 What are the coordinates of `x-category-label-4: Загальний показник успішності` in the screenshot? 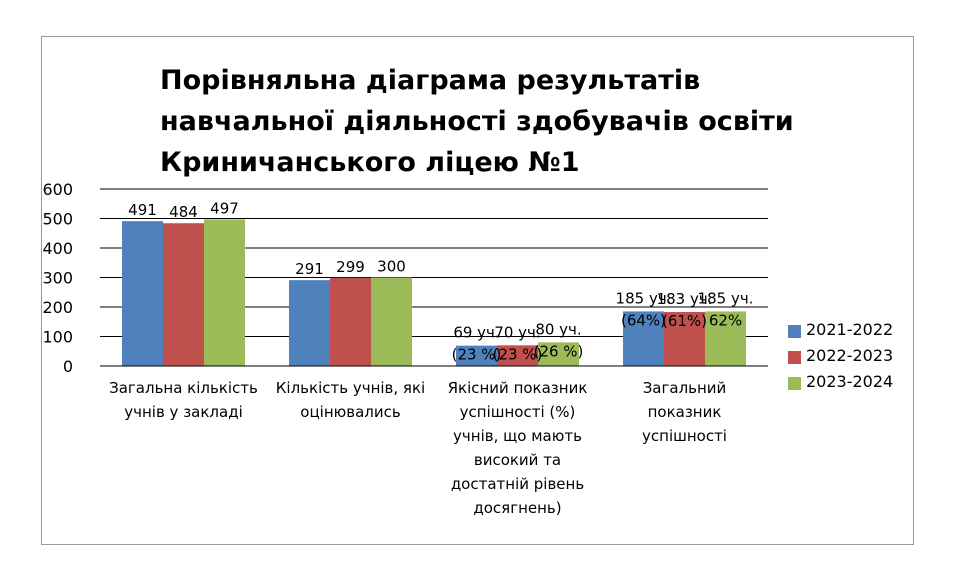 It's located at (684, 412).